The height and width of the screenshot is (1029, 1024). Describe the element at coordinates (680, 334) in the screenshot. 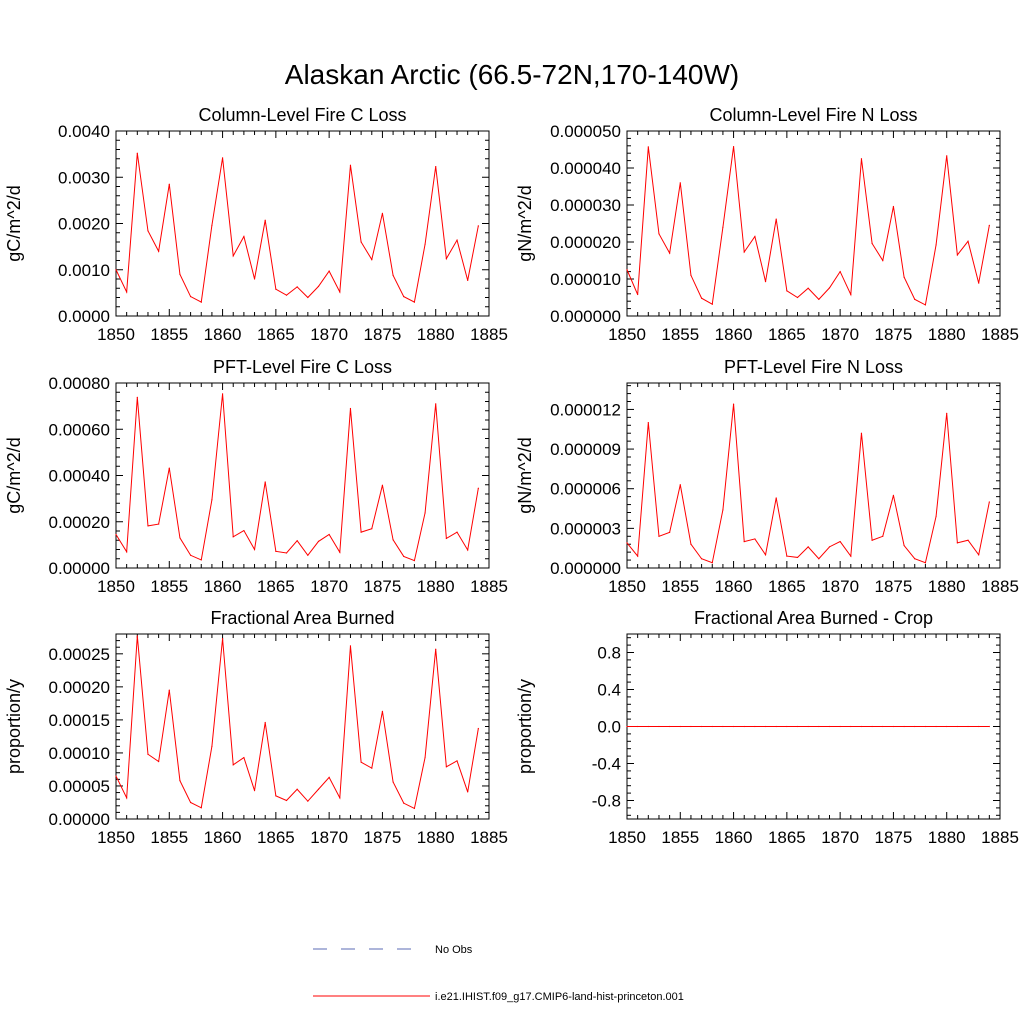

I see `x-tick-label: 1855` at that location.